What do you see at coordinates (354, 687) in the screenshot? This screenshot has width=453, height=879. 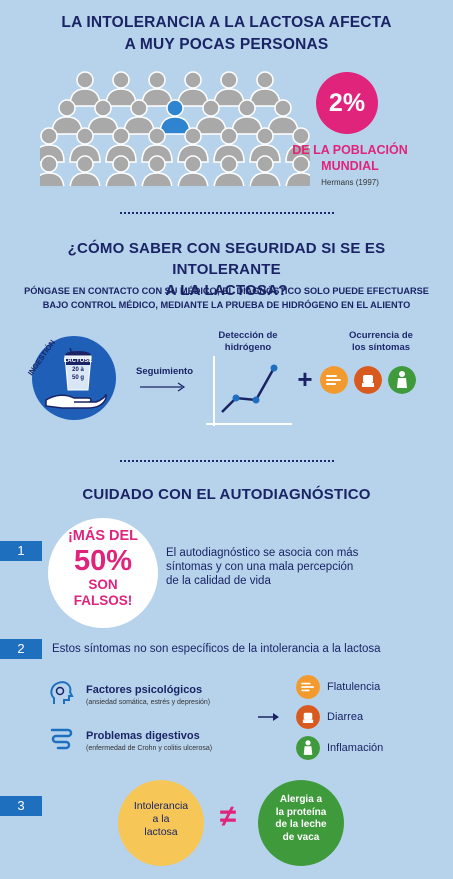 I see `symptom-flatulence-label: Flatulencia` at bounding box center [354, 687].